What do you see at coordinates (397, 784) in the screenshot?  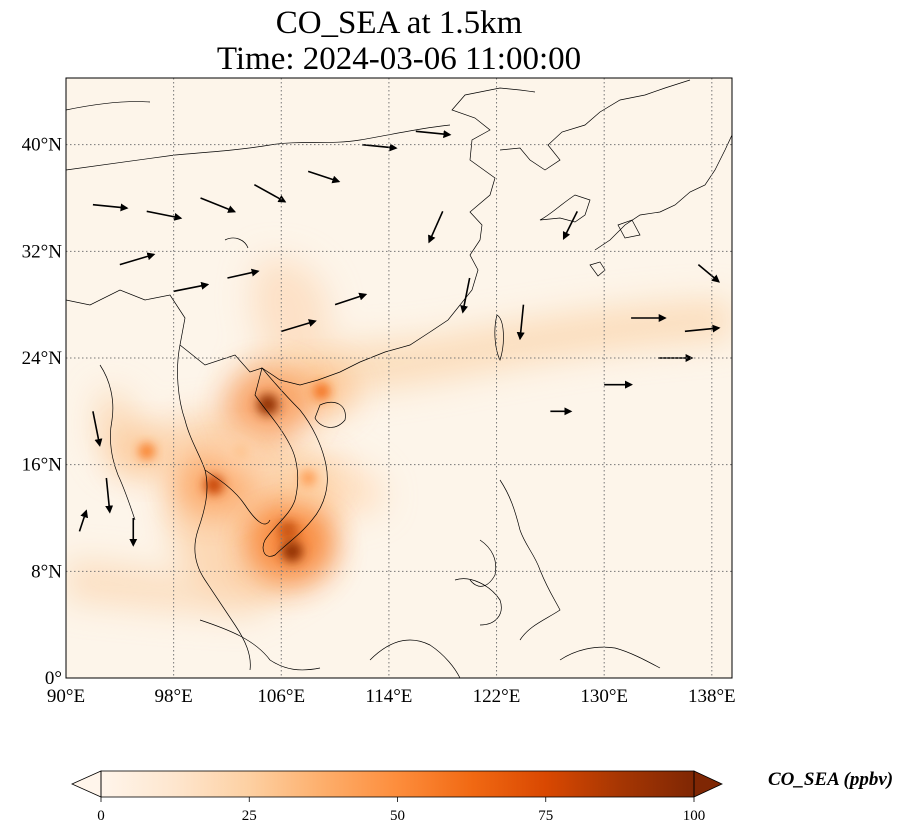 I see `colorbar-gradient` at bounding box center [397, 784].